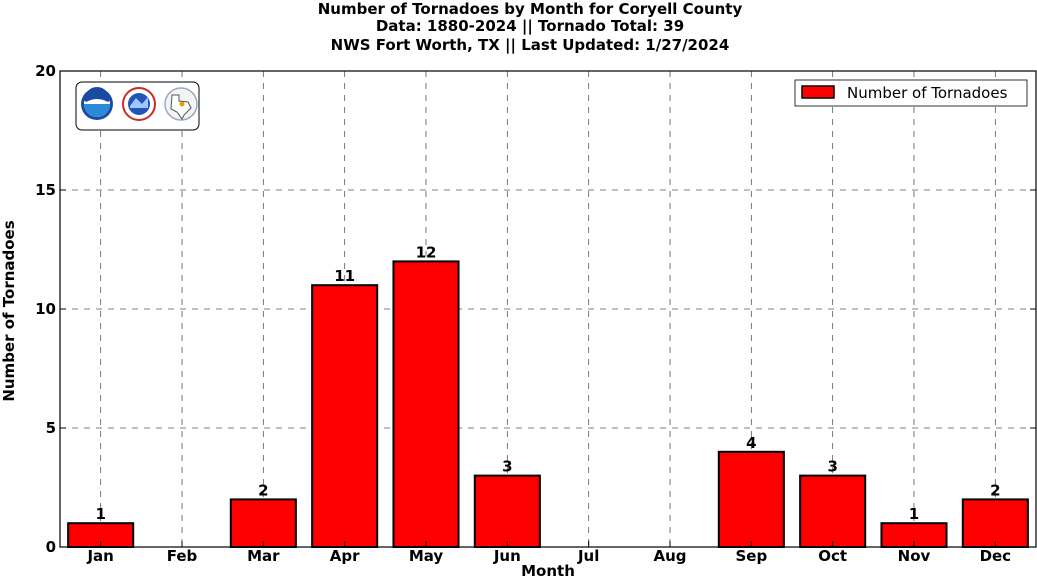 The width and height of the screenshot is (1037, 581). What do you see at coordinates (344, 276) in the screenshot?
I see `data-label: 11` at bounding box center [344, 276].